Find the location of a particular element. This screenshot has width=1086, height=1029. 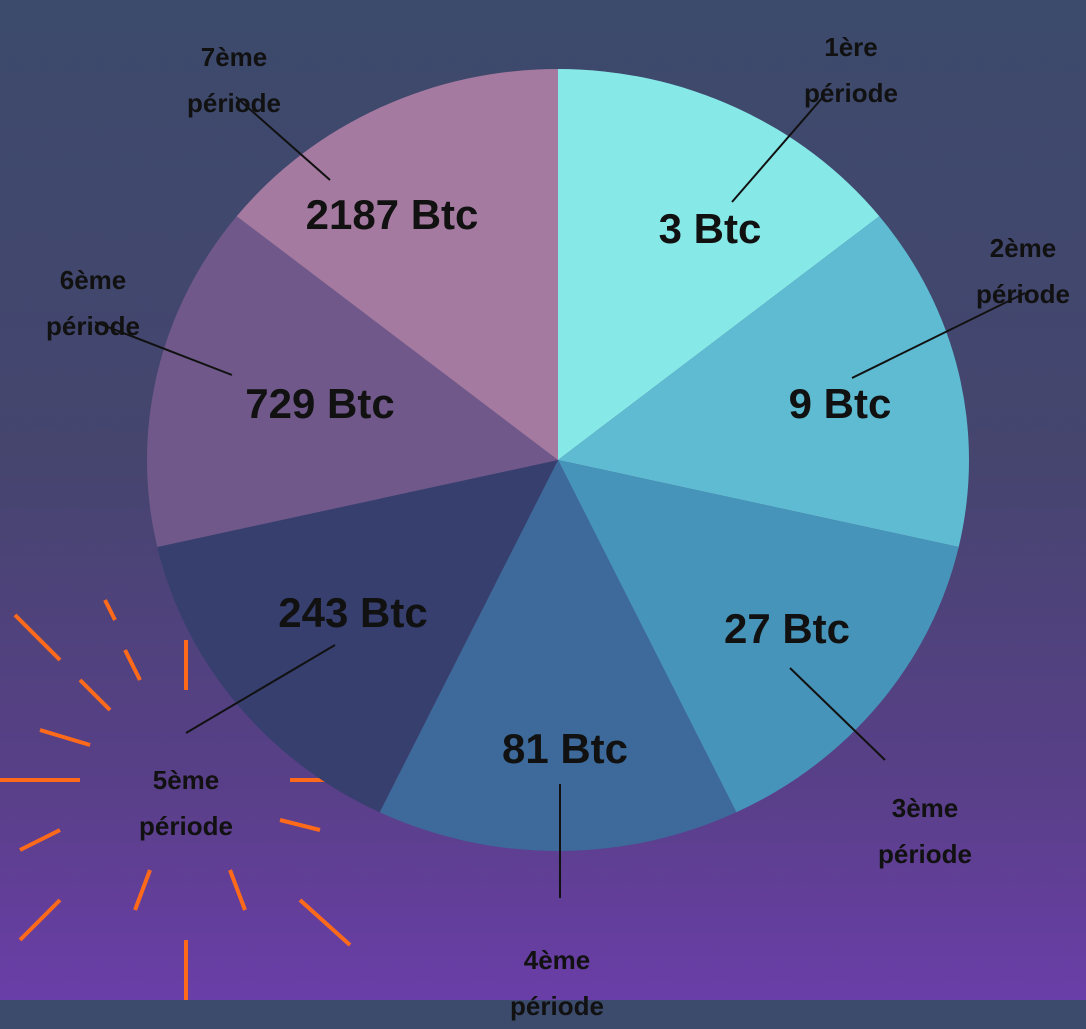

period-label: 7ème période is located at coordinates (234, 80).